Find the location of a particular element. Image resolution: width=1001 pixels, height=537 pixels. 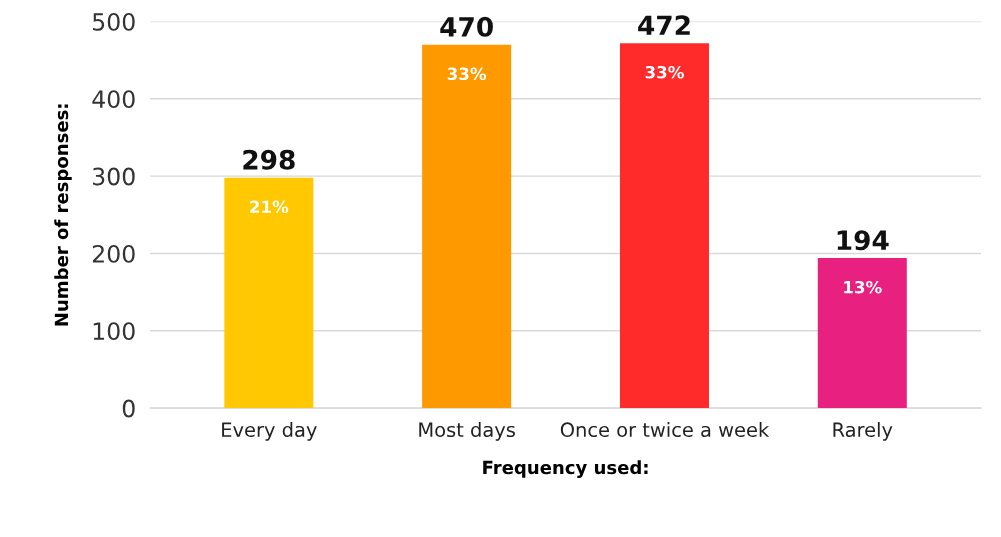

y-tick-label: 300 is located at coordinates (113, 176).